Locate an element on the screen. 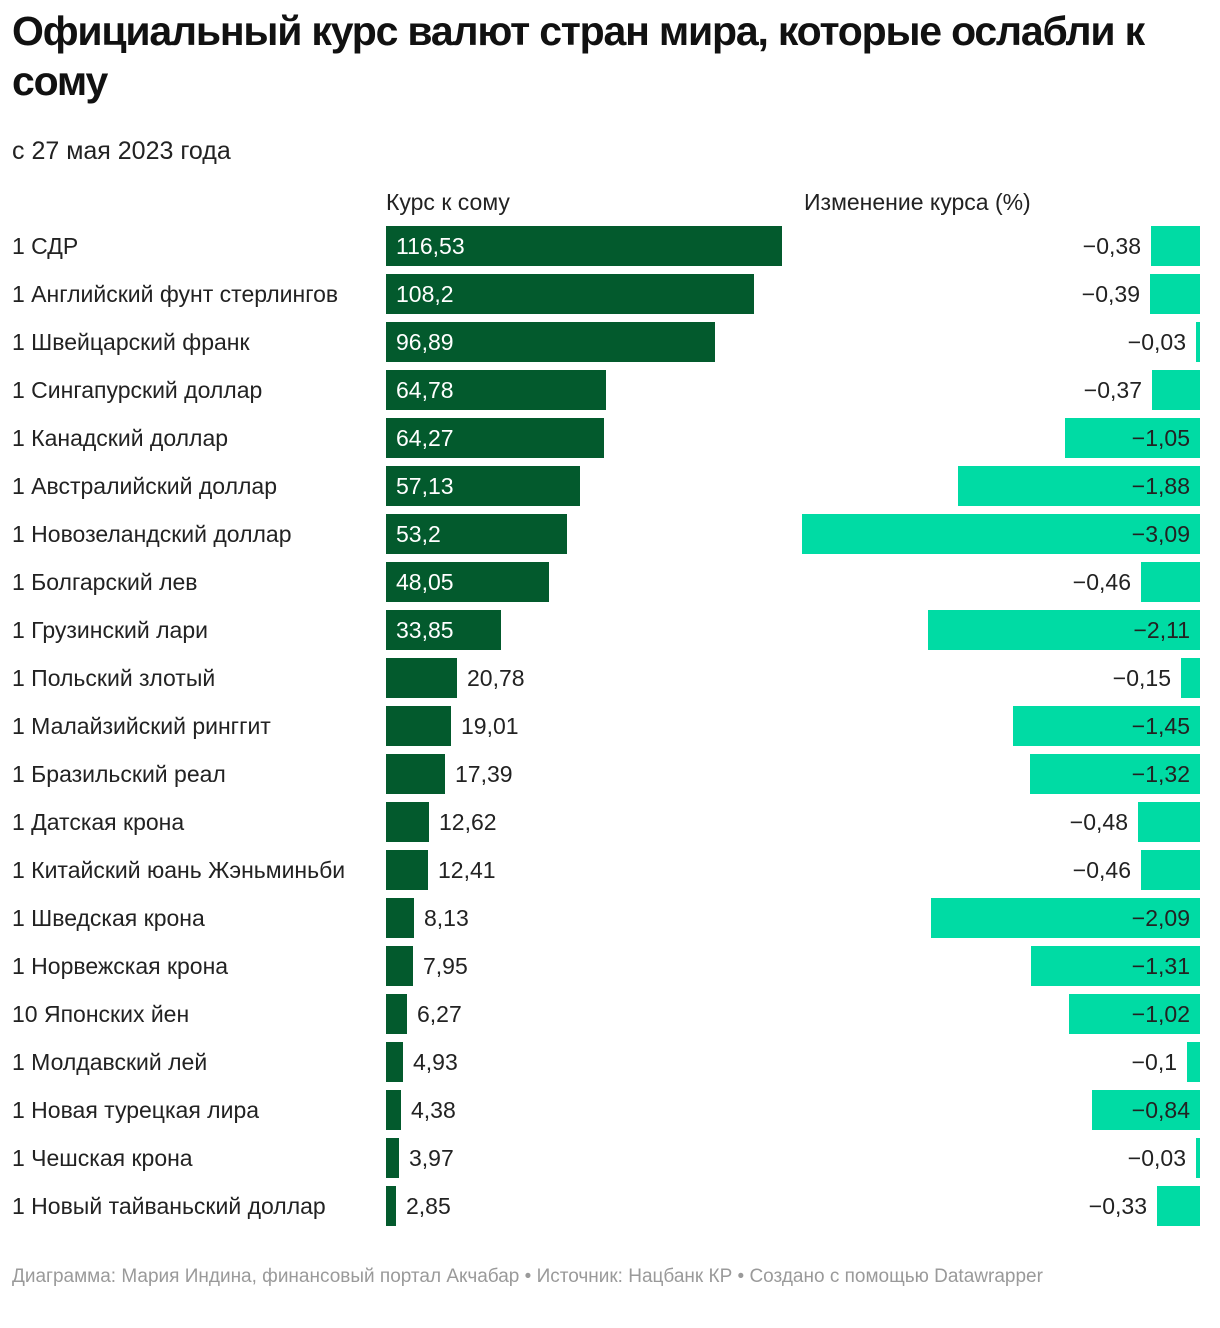 The image size is (1220, 1328). chart-row: 1 Польский злотый 20,78 −0,15 is located at coordinates (610, 678).